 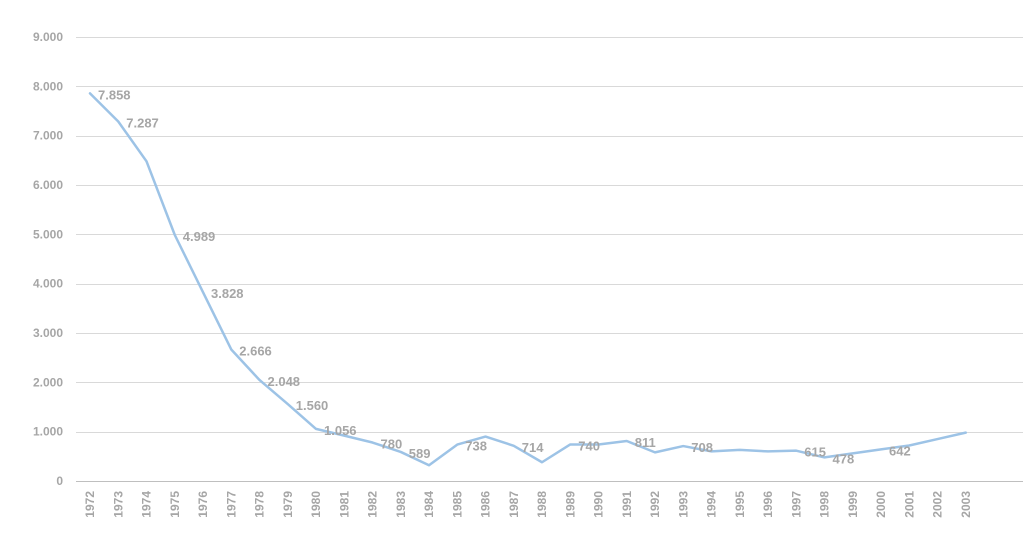 What do you see at coordinates (683, 504) in the screenshot?
I see `x-tick-label: 1993` at bounding box center [683, 504].